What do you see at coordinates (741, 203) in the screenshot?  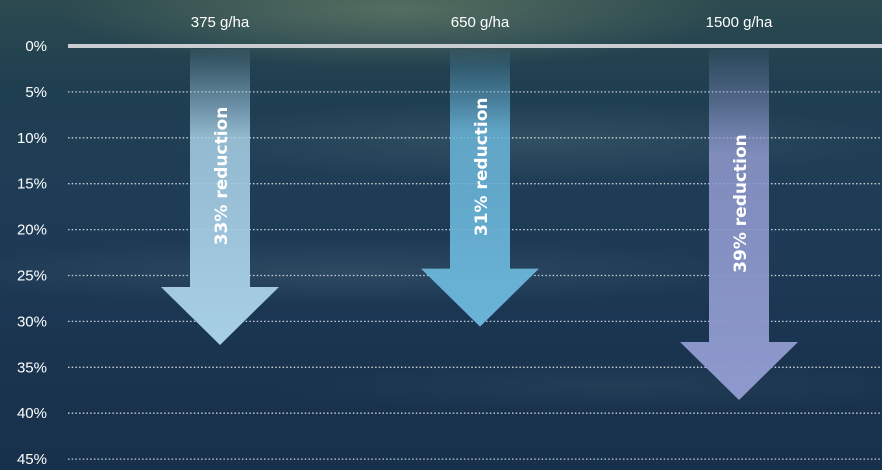 I see `data-label: 39% reduction` at bounding box center [741, 203].